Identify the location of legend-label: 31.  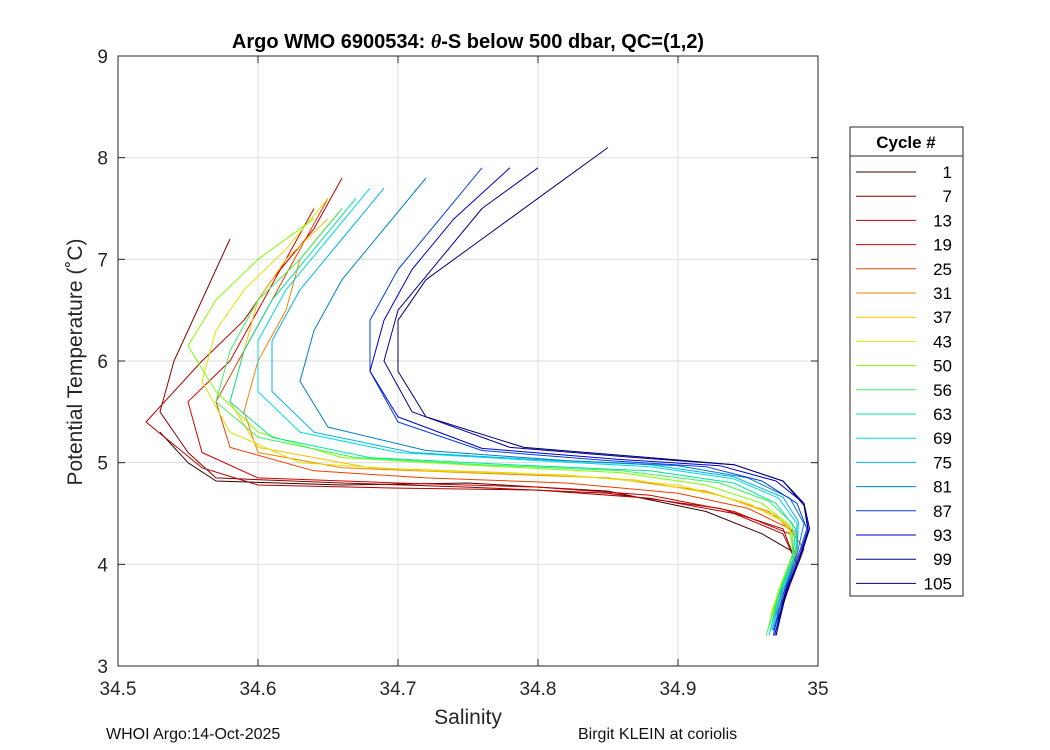
(942, 293).